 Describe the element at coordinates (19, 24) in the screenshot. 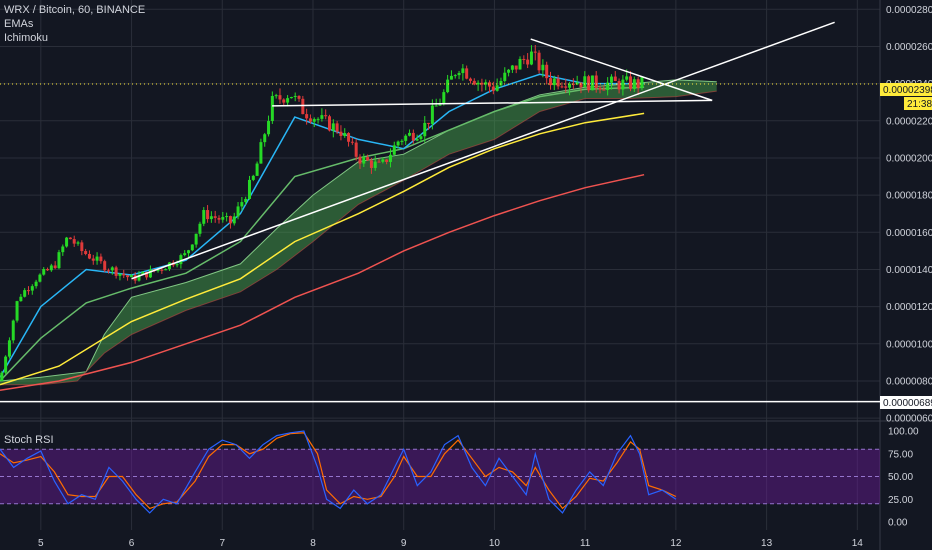

I see `indicator-emas: EMAs` at that location.